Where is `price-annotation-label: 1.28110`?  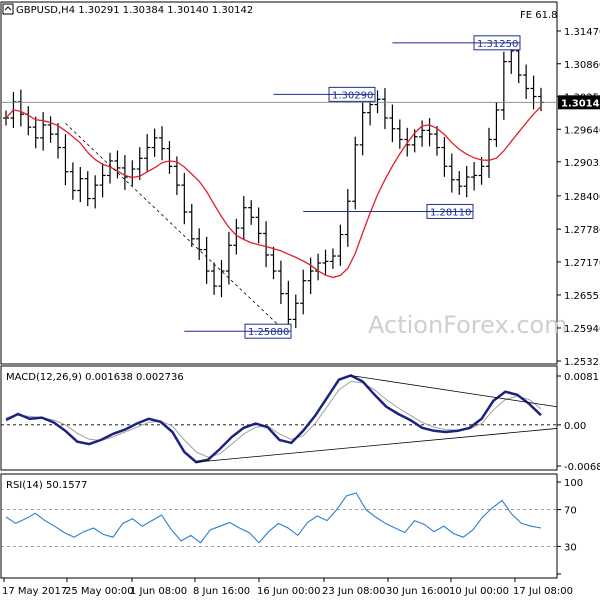
price-annotation-label: 1.28110 is located at coordinates (450, 212).